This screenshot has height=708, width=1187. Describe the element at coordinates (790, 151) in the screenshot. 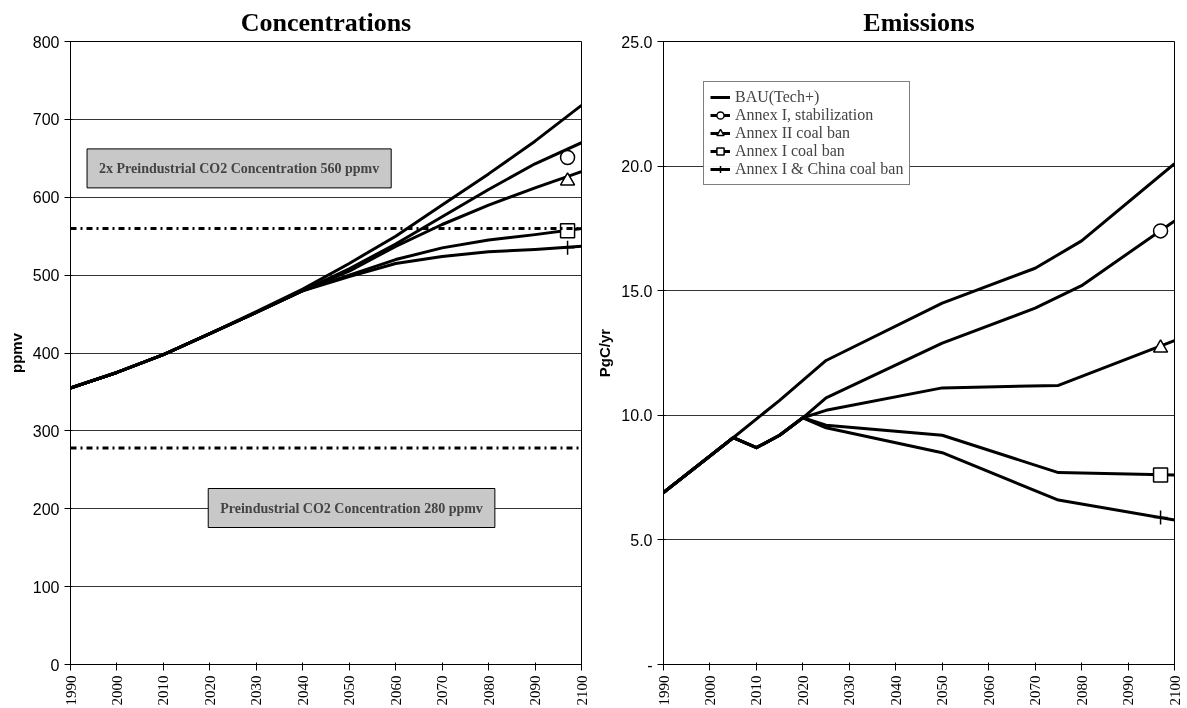

I see `legend-label: Annex I coal ban` at that location.